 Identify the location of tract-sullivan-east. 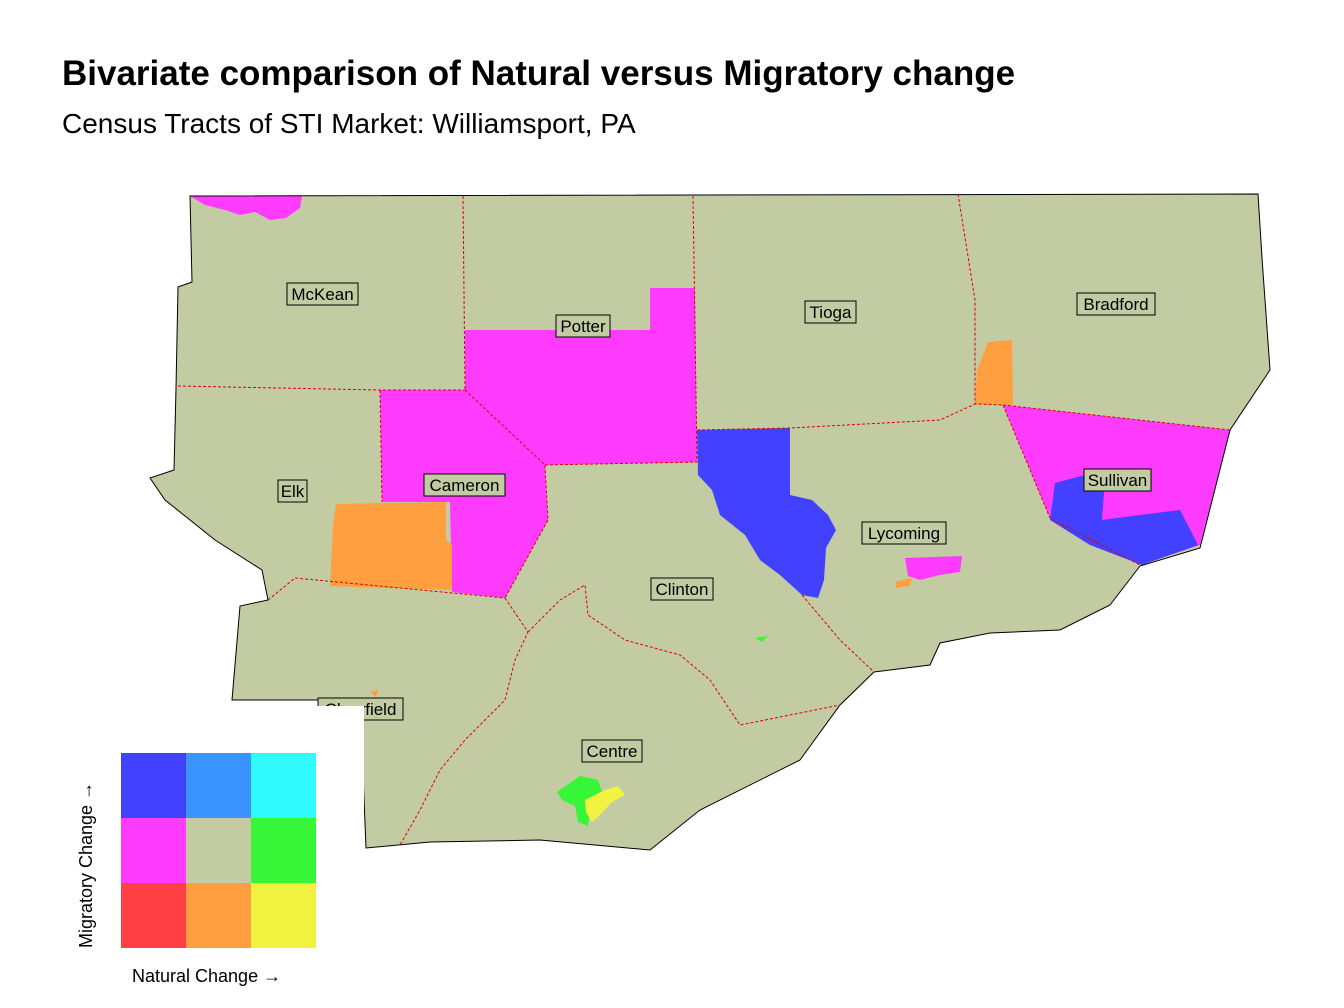
(1124, 520).